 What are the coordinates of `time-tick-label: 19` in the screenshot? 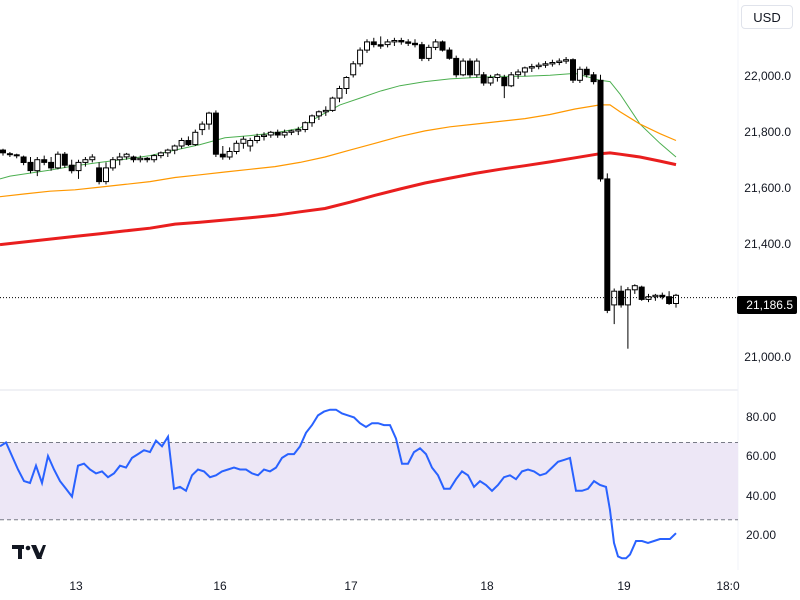 It's located at (624, 586).